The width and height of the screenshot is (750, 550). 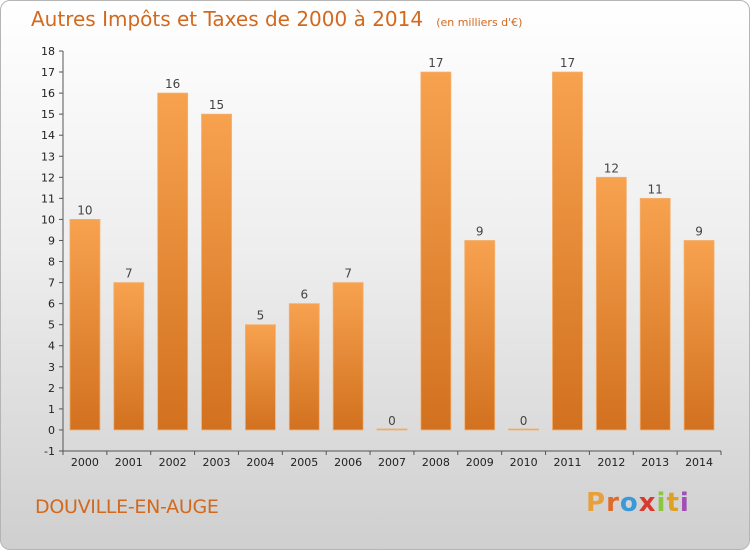 I want to click on x-tick-label: 2009, so click(x=480, y=462).